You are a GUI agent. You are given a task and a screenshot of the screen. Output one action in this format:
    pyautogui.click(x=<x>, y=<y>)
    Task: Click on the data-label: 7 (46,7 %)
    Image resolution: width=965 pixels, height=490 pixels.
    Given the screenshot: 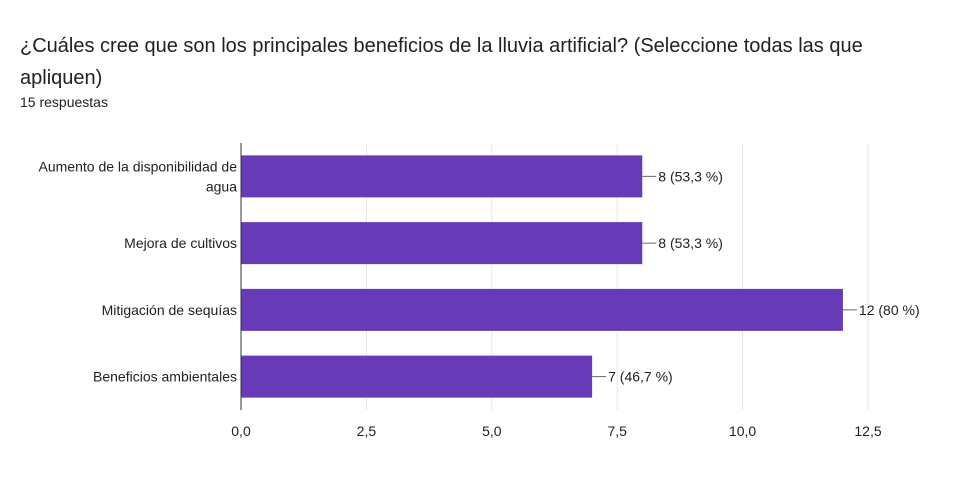 What is the action you would take?
    pyautogui.click(x=640, y=377)
    